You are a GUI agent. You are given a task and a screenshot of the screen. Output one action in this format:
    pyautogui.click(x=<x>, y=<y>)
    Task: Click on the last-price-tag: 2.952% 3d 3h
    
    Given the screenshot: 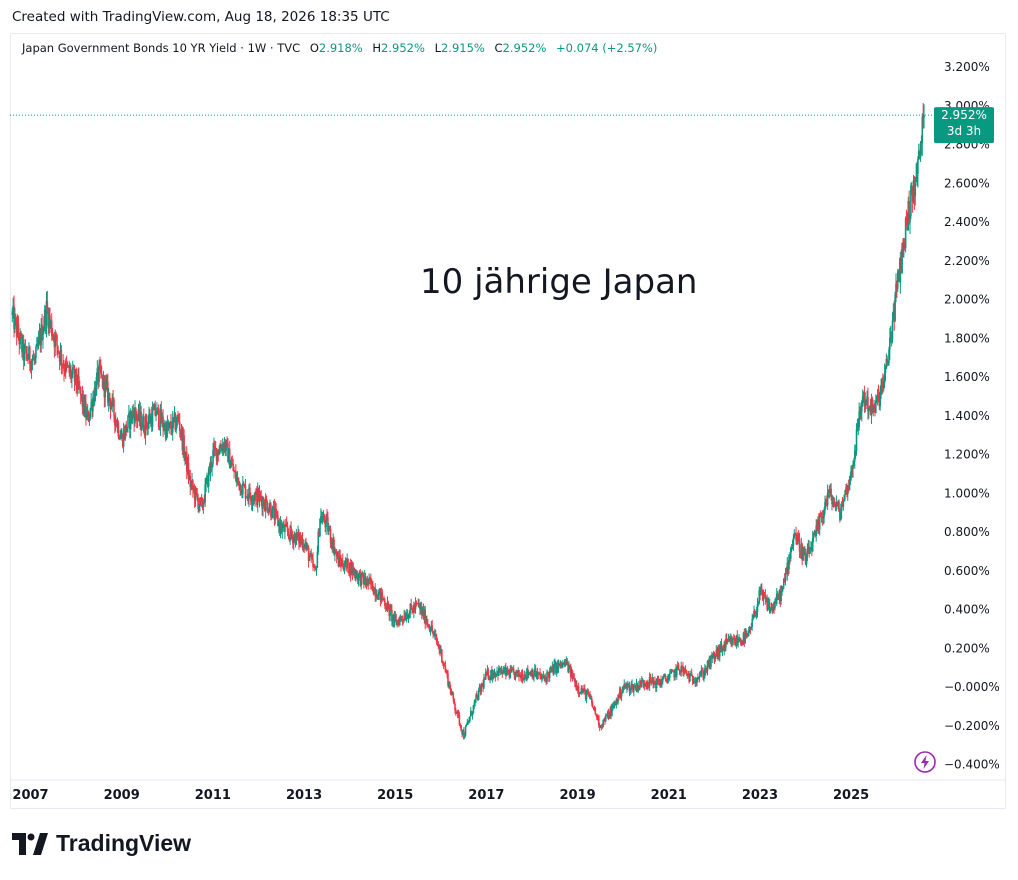 What is the action you would take?
    pyautogui.click(x=964, y=125)
    